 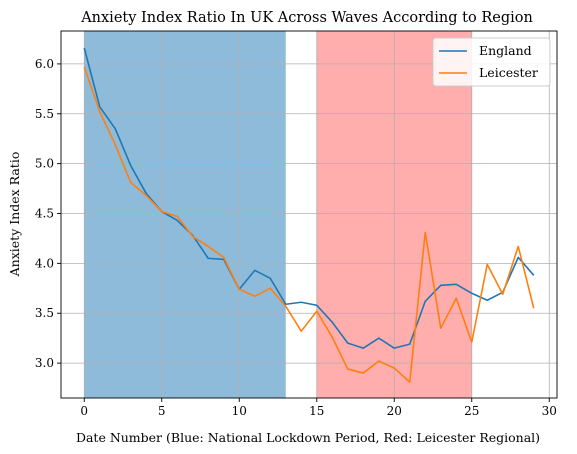 What do you see at coordinates (44, 363) in the screenshot?
I see `y-tick-label: 3.0` at bounding box center [44, 363].